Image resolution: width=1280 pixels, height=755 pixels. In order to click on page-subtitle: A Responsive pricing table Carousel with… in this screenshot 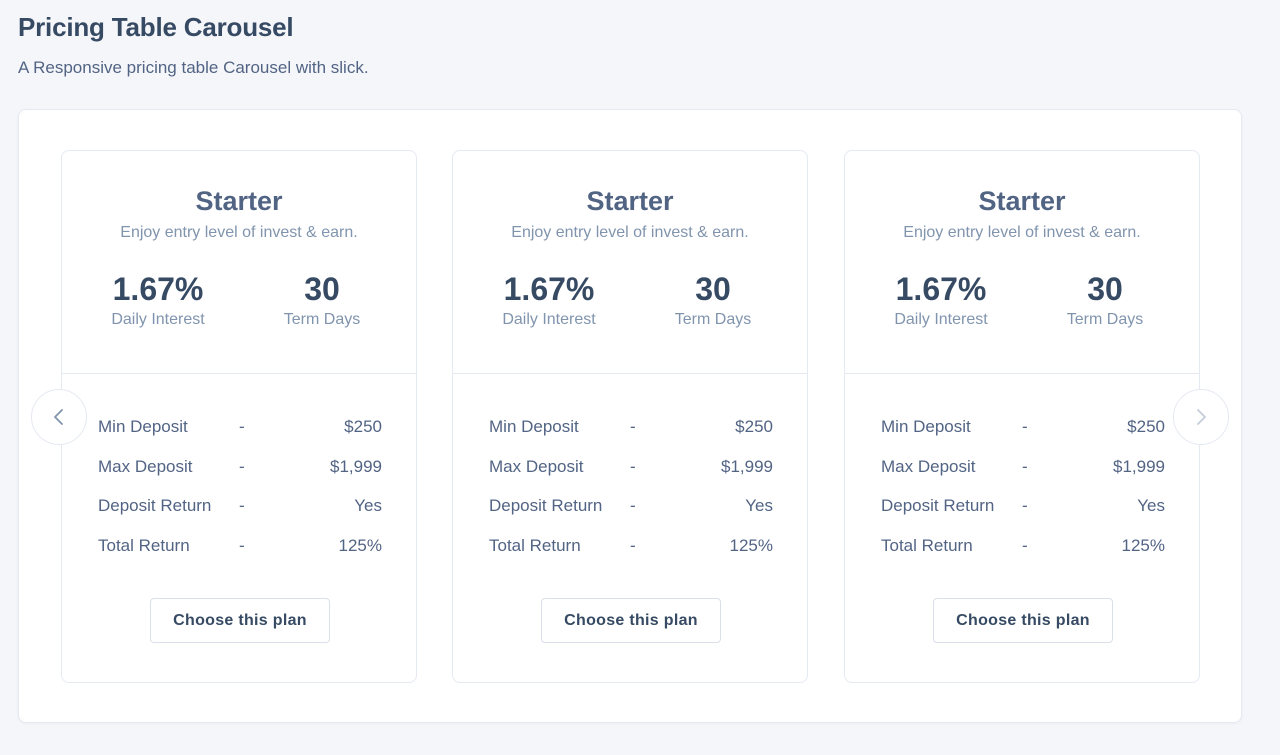, I will do `click(193, 67)`.